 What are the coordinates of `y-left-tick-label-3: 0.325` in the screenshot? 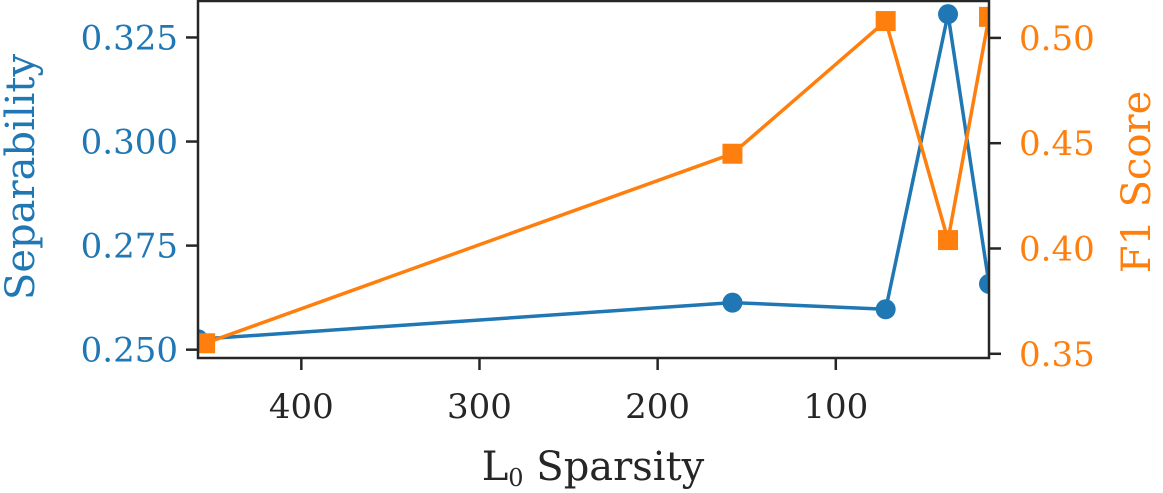 It's located at (129, 38).